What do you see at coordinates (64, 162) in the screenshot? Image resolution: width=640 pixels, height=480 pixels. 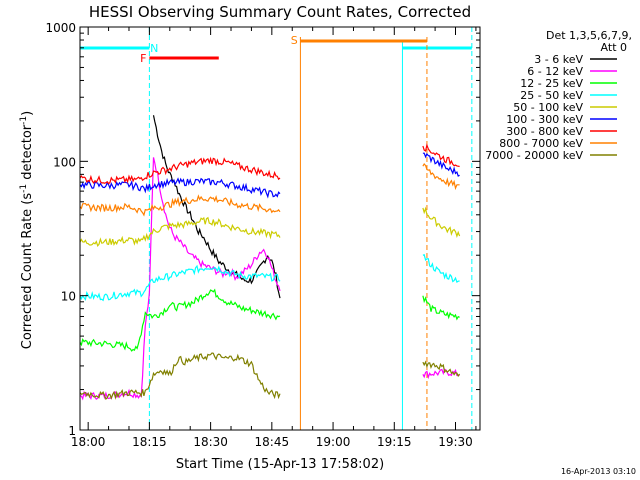 I see `y-tick-label: 100` at bounding box center [64, 162].